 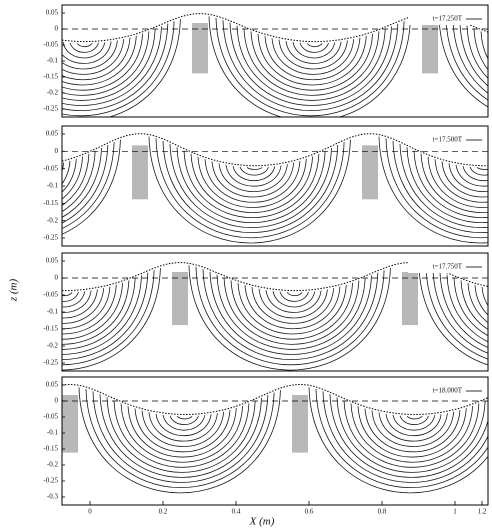 I want to click on y-tick-label: -0.2, so click(x=53, y=465).